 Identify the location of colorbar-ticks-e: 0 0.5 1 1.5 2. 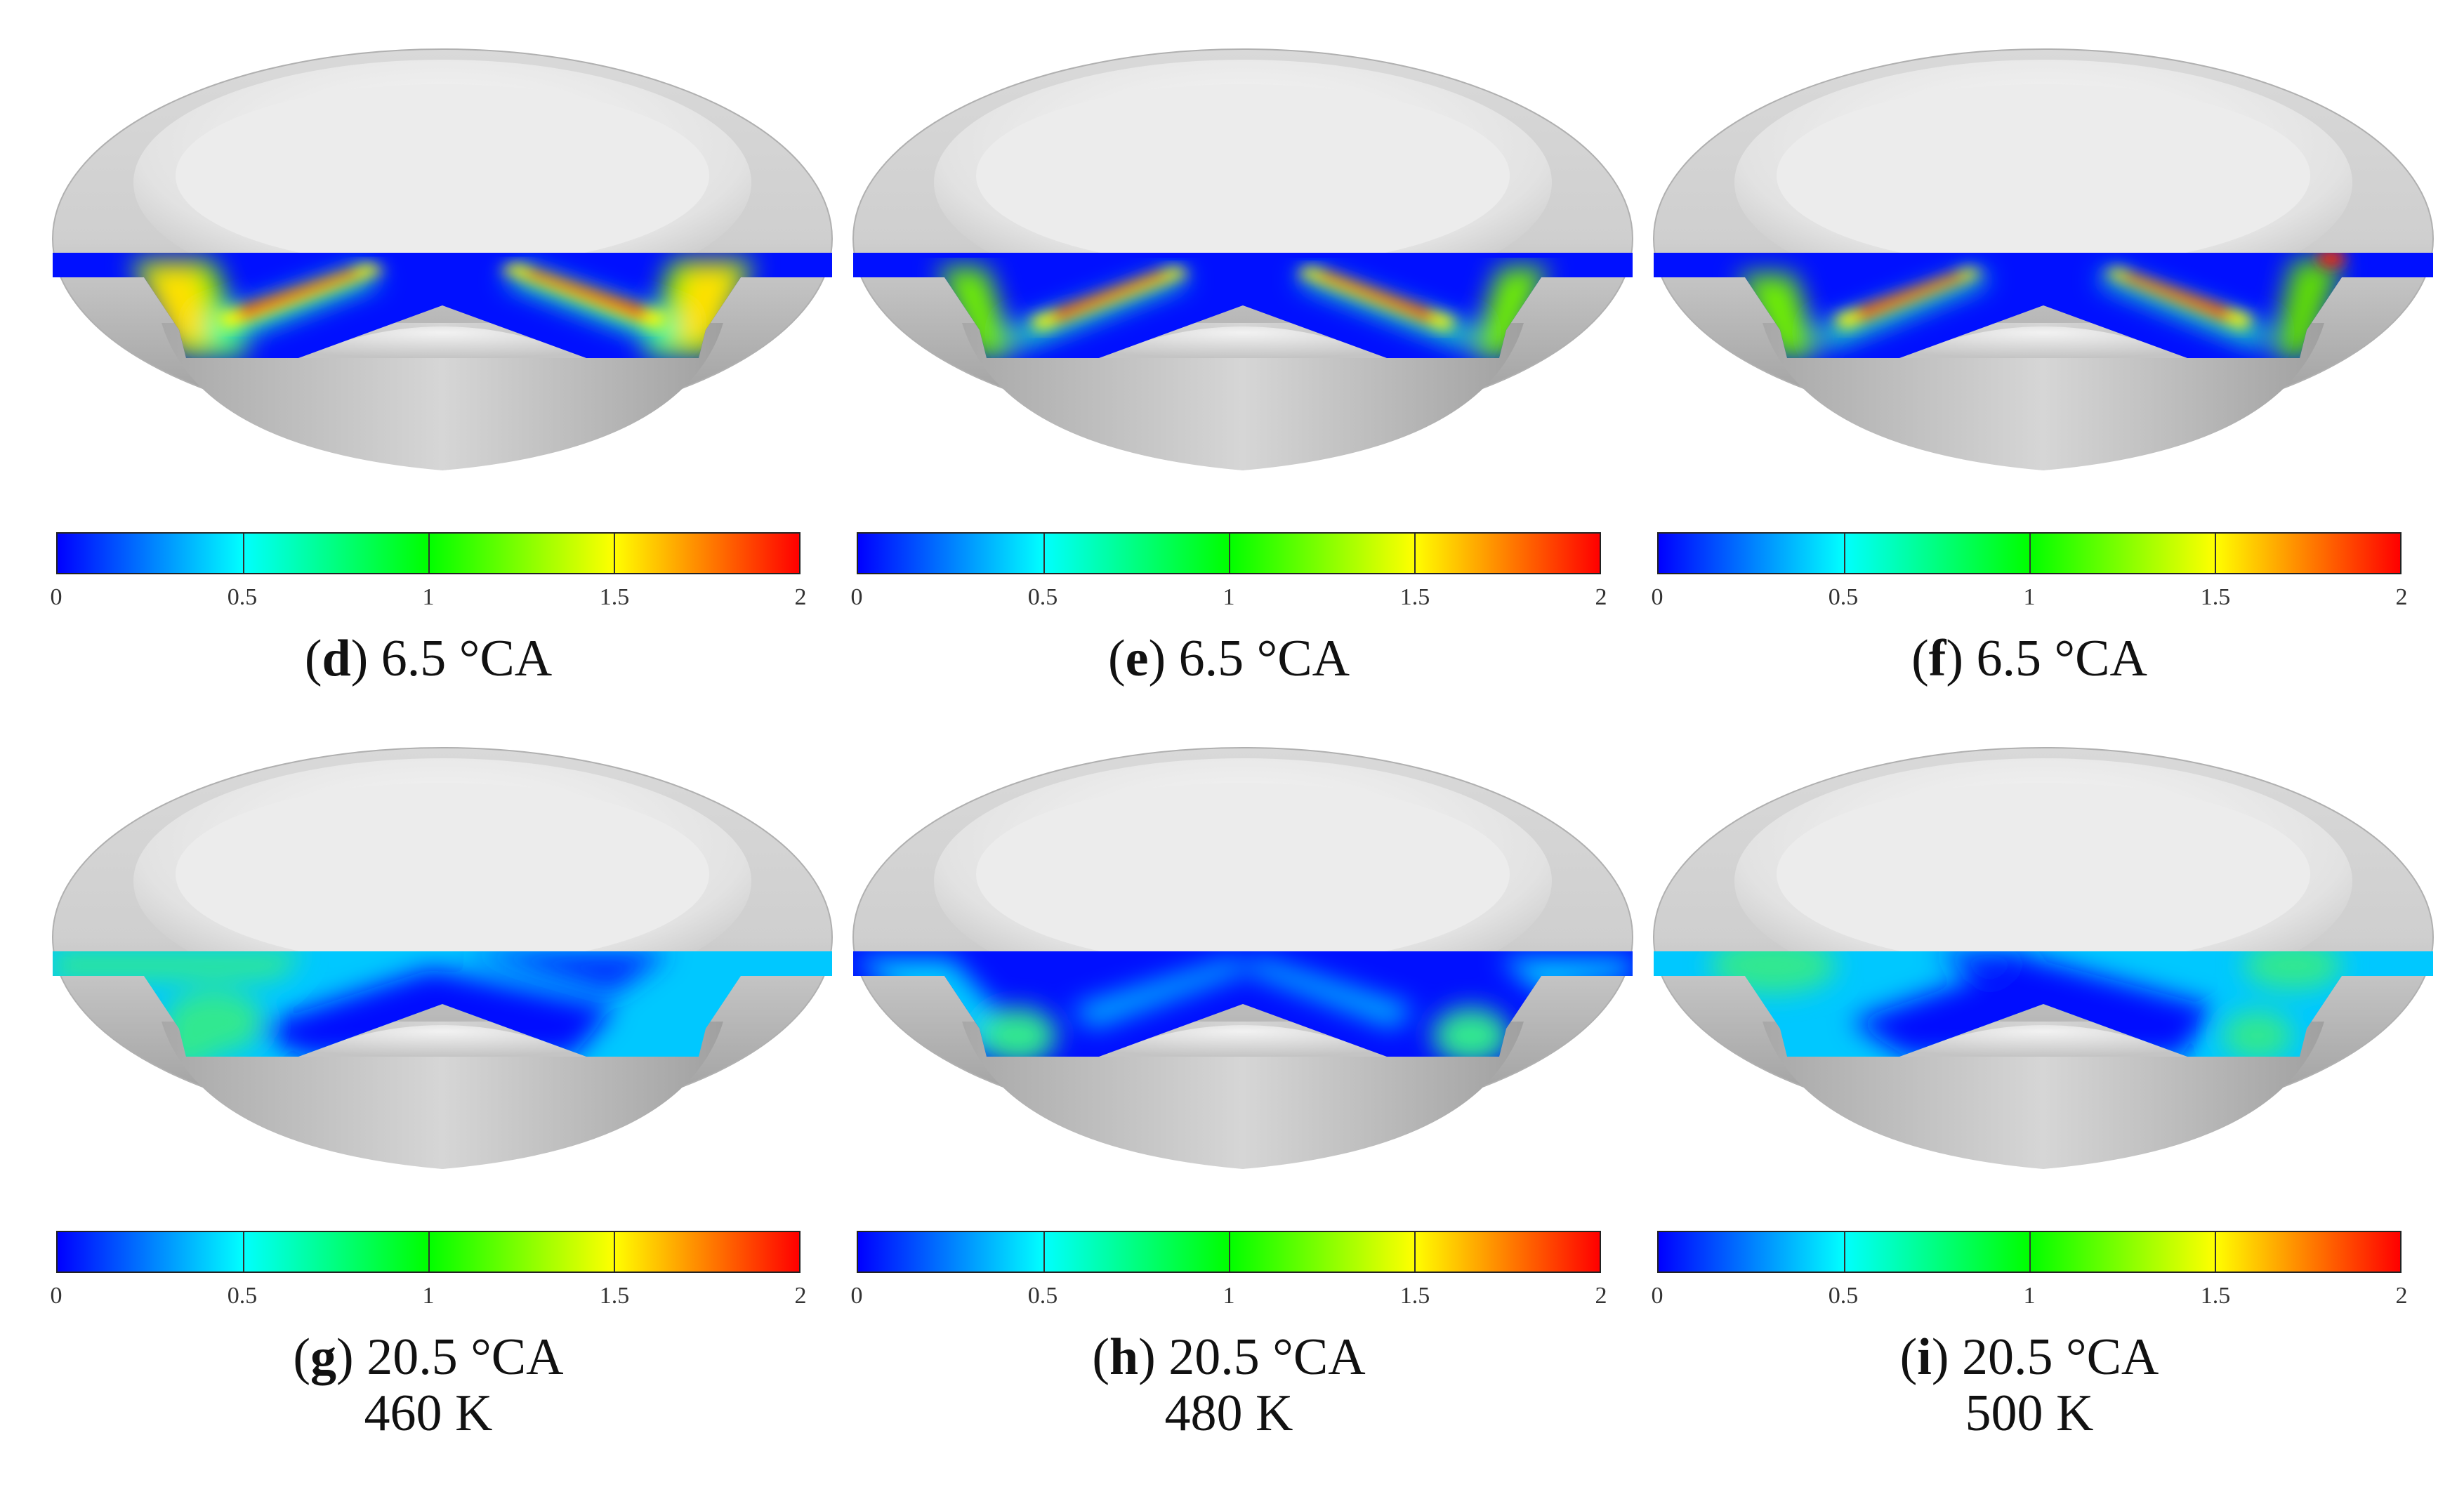
(1229, 602).